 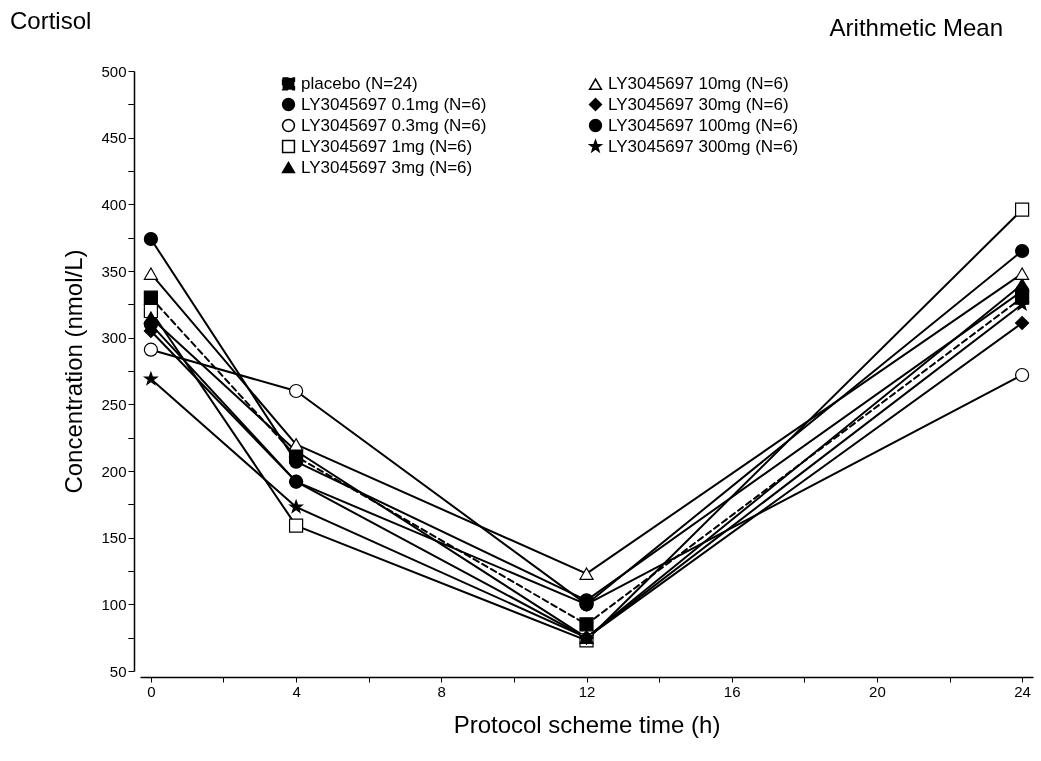 I want to click on text: Arithmetic Mean, so click(x=916, y=28).